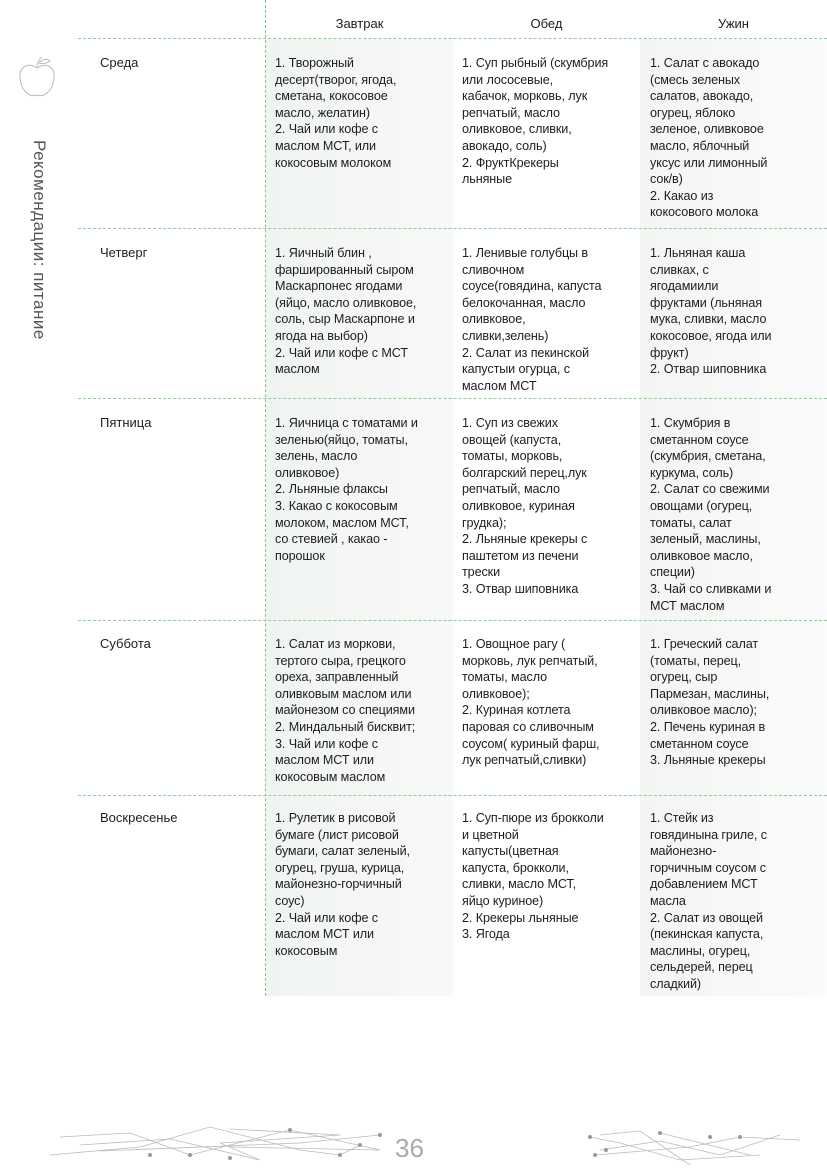  Describe the element at coordinates (126, 422) in the screenshot. I see `day-label: Пятница` at that location.